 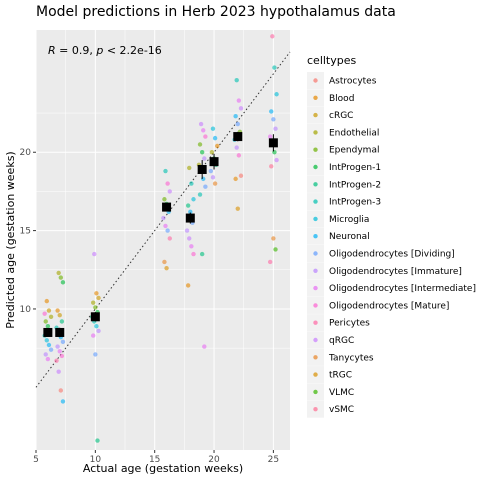 What do you see at coordinates (353, 82) in the screenshot?
I see `legend-item-label: Astrocytes` at bounding box center [353, 82].